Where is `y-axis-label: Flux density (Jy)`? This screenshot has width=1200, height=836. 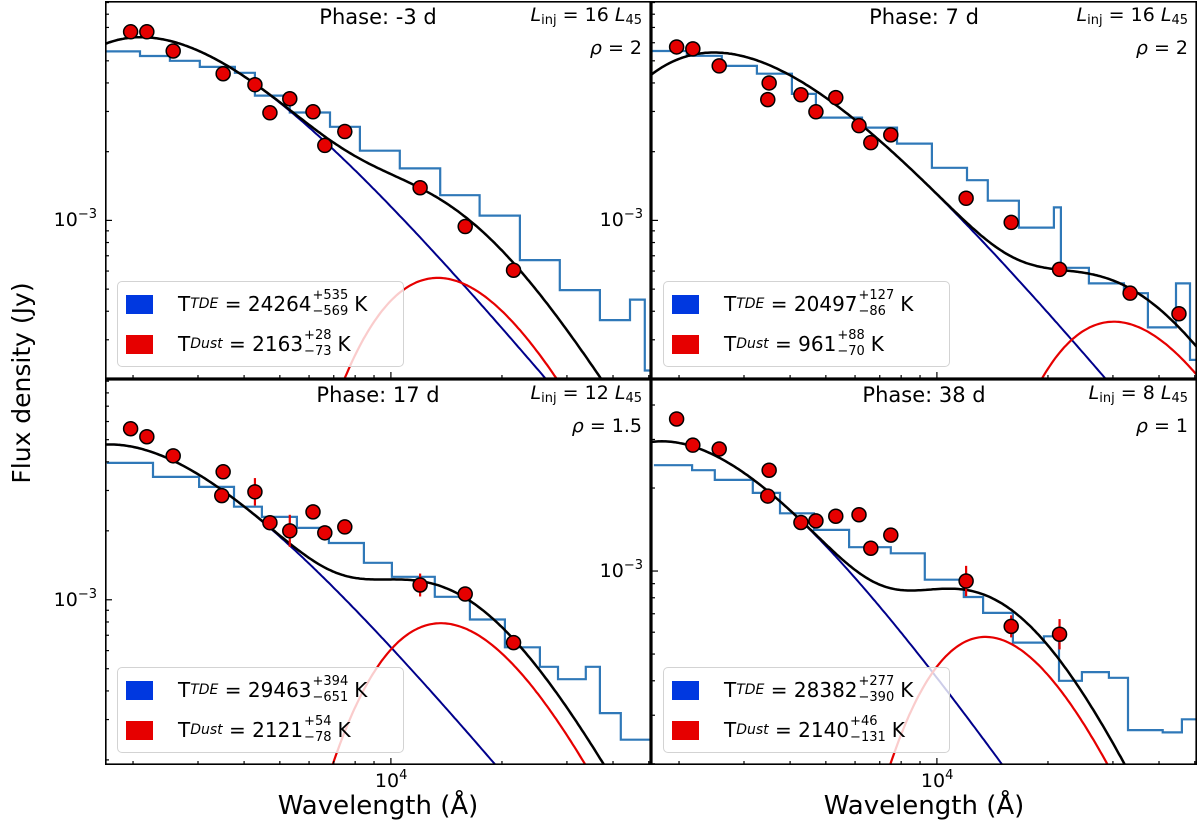
y-axis-label: Flux density (Jy) is located at coordinates (21, 383).